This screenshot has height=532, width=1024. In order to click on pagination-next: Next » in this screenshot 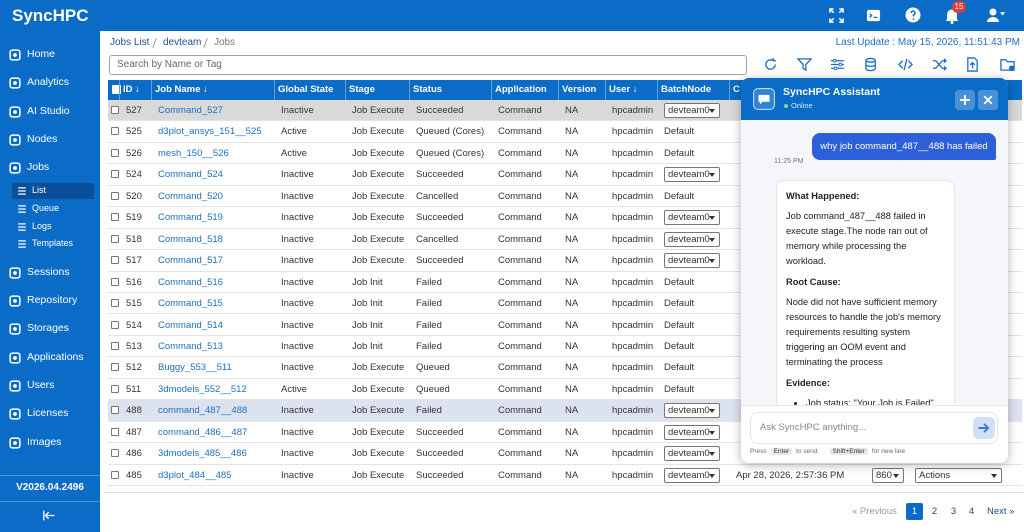, I will do `click(1001, 511)`.